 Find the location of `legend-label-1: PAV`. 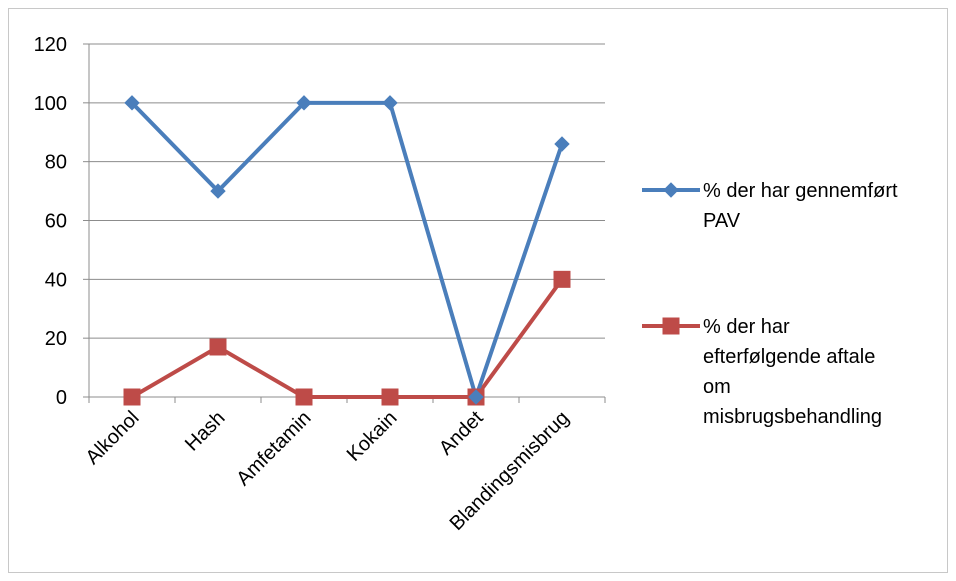

legend-label-1: PAV is located at coordinates (722, 221).